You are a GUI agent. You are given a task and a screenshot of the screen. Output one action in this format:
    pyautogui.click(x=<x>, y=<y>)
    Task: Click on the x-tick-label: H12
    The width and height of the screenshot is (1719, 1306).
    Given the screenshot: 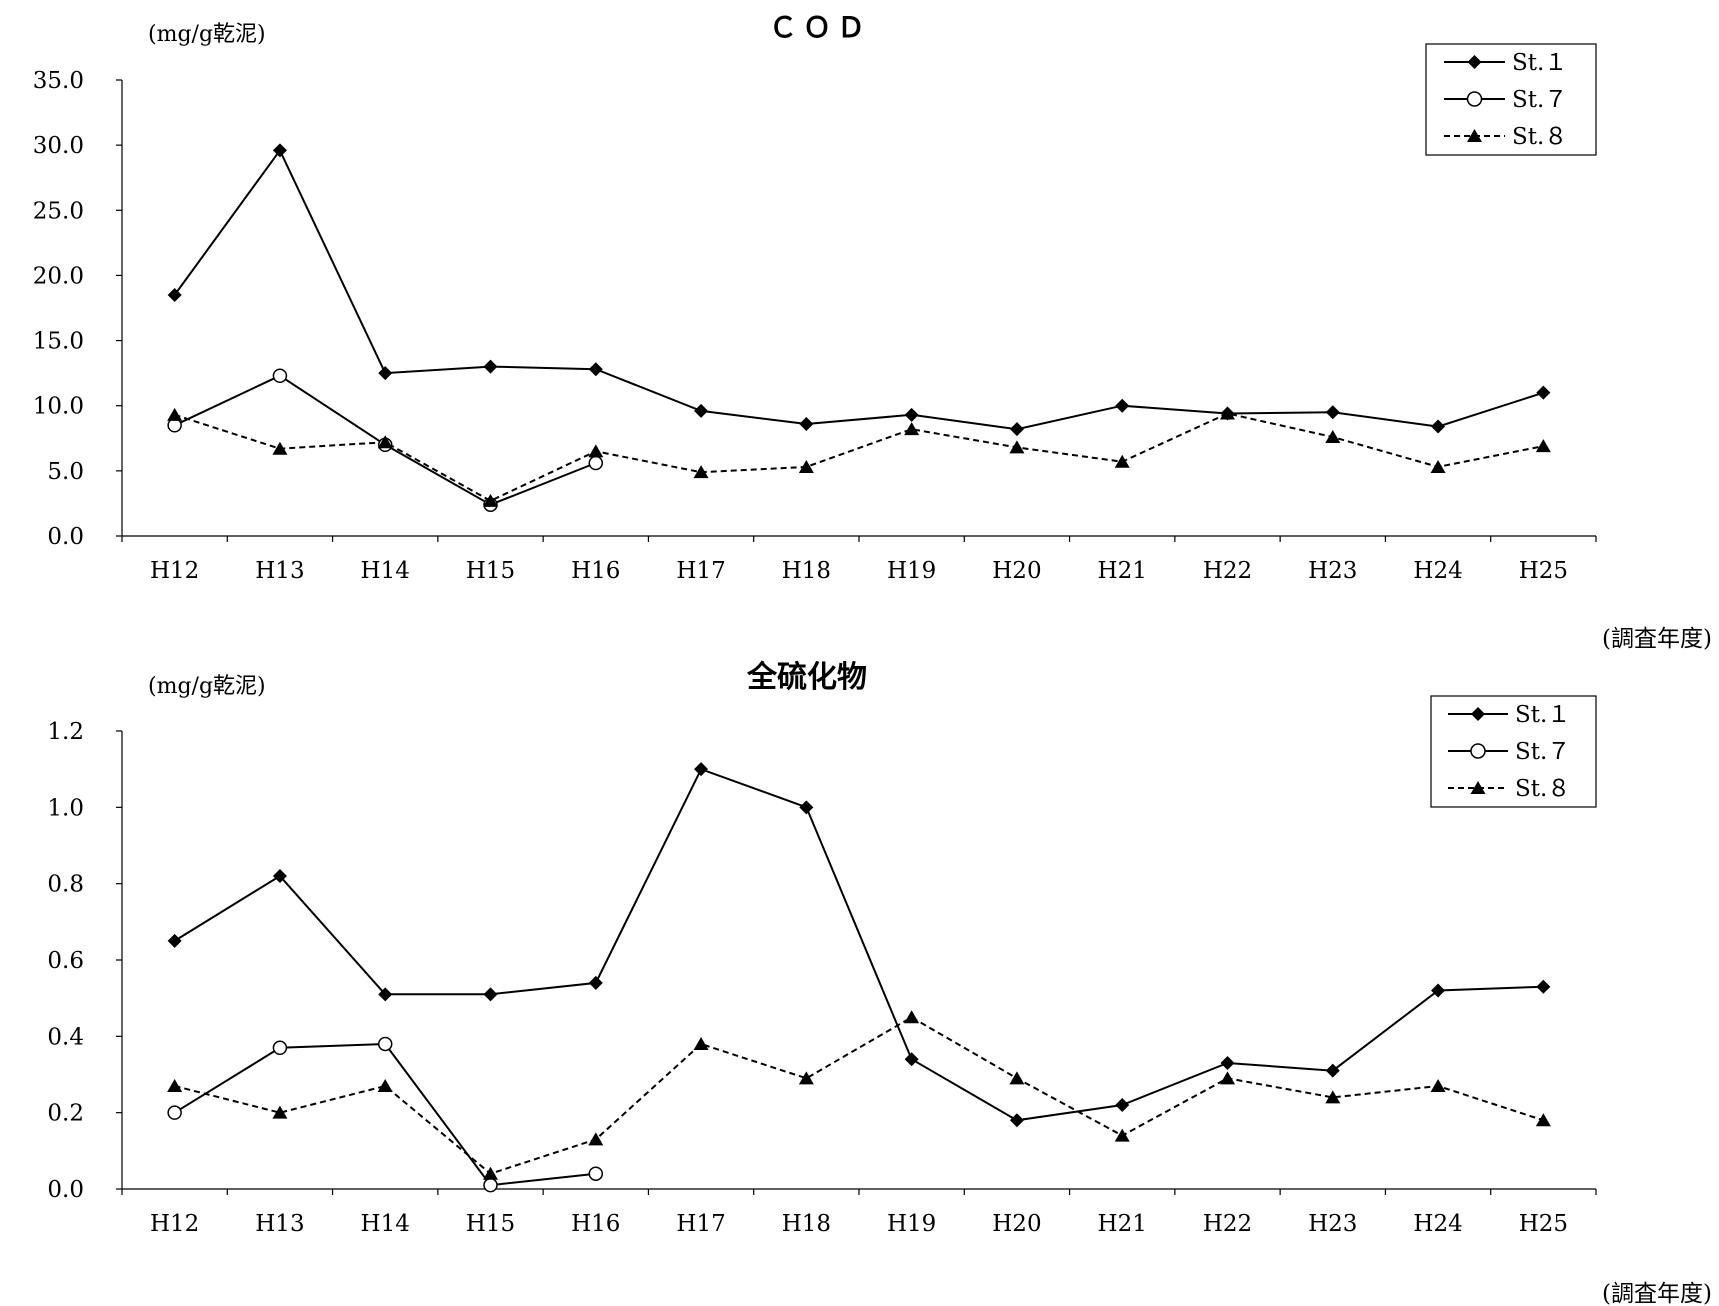 What is the action you would take?
    pyautogui.click(x=174, y=1224)
    